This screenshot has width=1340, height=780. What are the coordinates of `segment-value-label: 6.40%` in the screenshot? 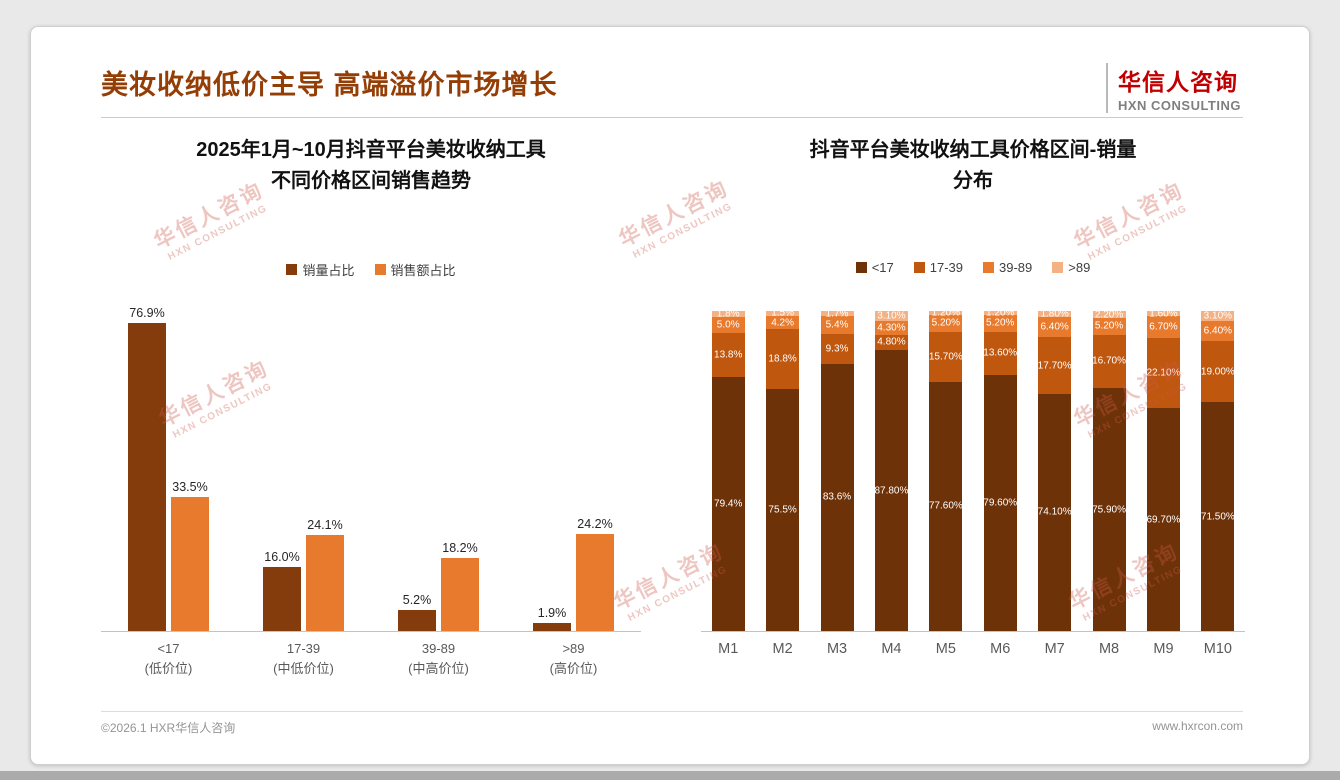 It's located at (1054, 327).